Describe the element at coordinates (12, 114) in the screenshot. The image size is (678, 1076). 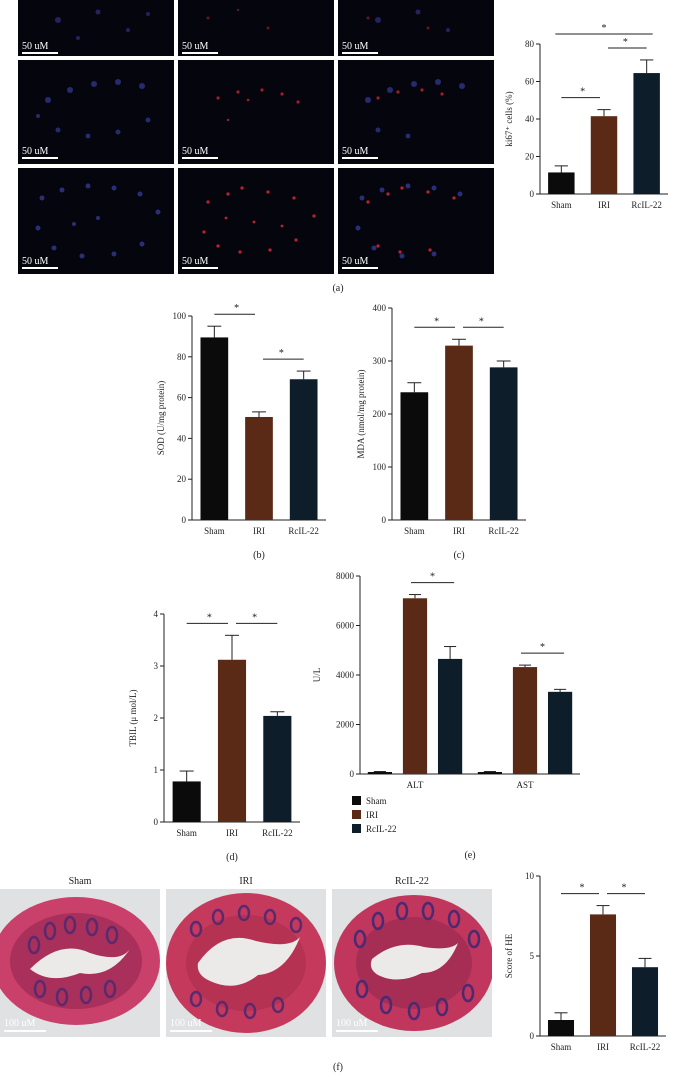
I see `row-label-iri: IRI` at that location.